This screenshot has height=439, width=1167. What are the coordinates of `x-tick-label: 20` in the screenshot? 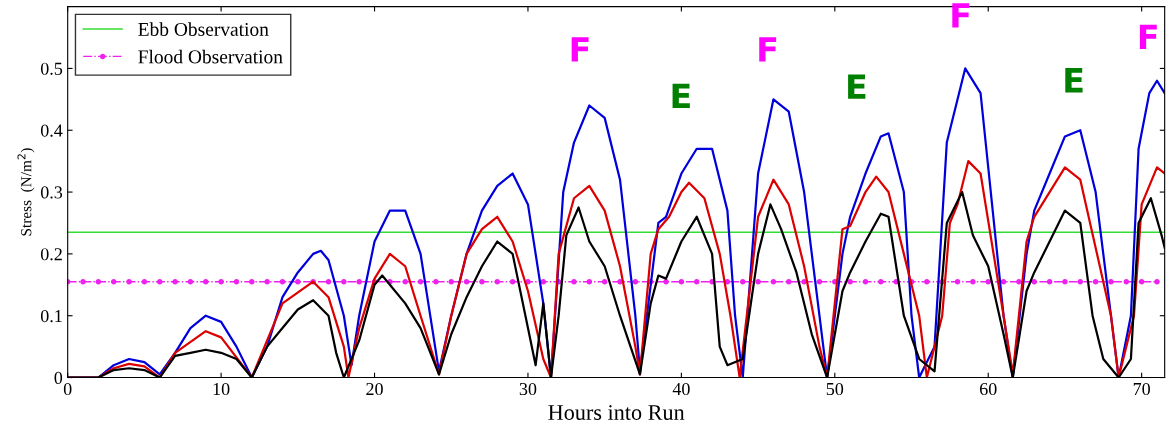 It's located at (374, 389).